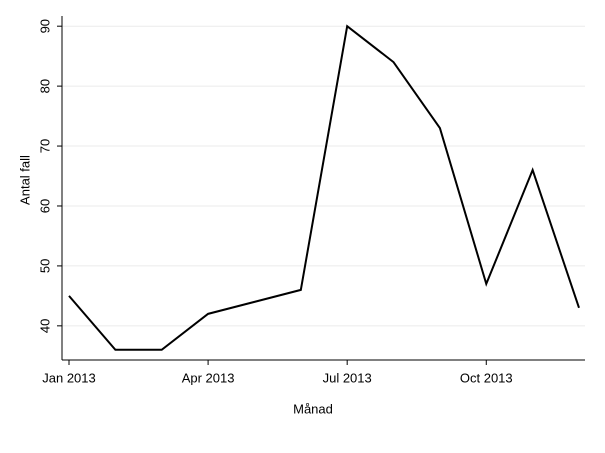  Describe the element at coordinates (44, 266) in the screenshot. I see `y-tick-label: 50` at that location.